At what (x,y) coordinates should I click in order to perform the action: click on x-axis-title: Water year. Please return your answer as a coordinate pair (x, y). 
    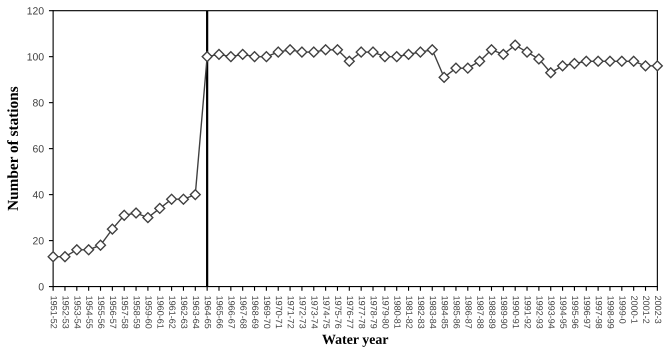
    Looking at the image, I should click on (355, 340).